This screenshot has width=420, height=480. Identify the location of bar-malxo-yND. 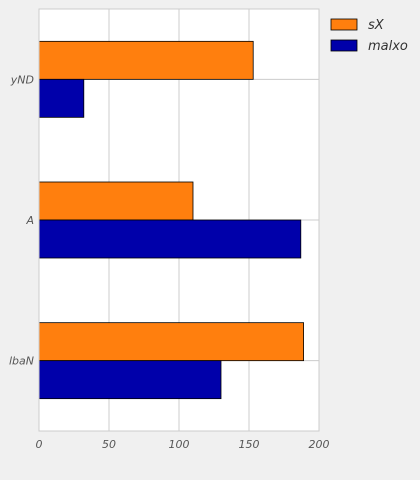
(61, 98).